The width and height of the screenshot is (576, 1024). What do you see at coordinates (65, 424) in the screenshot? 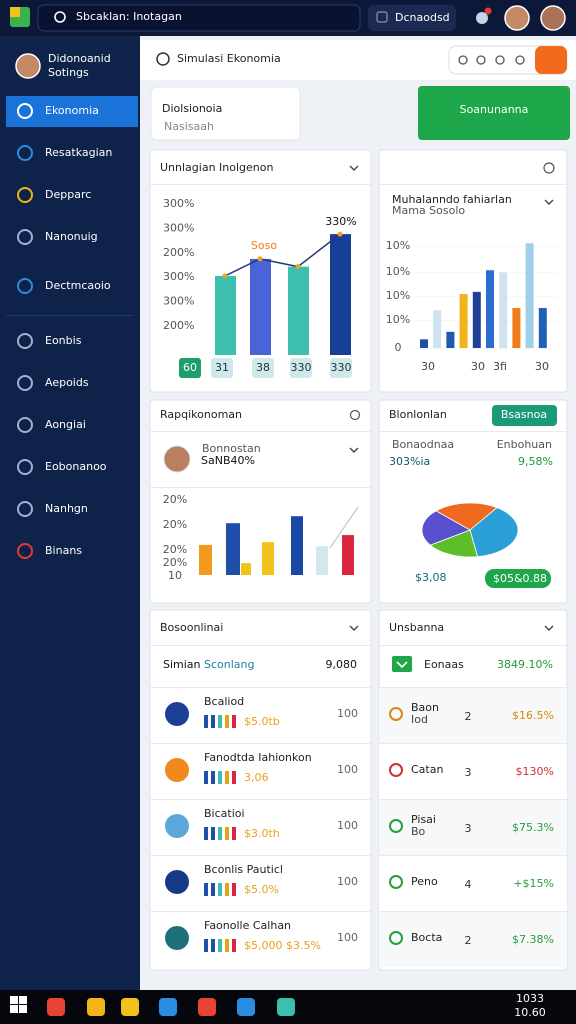
I see `menu-item: Aongiai` at bounding box center [65, 424].